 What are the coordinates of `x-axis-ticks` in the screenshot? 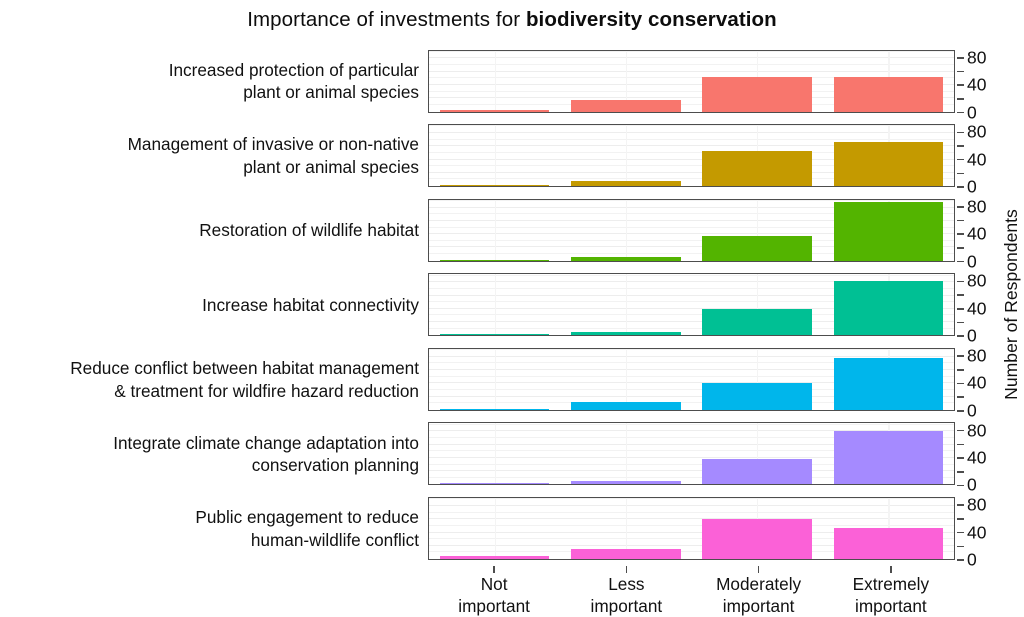 It's located at (692, 569).